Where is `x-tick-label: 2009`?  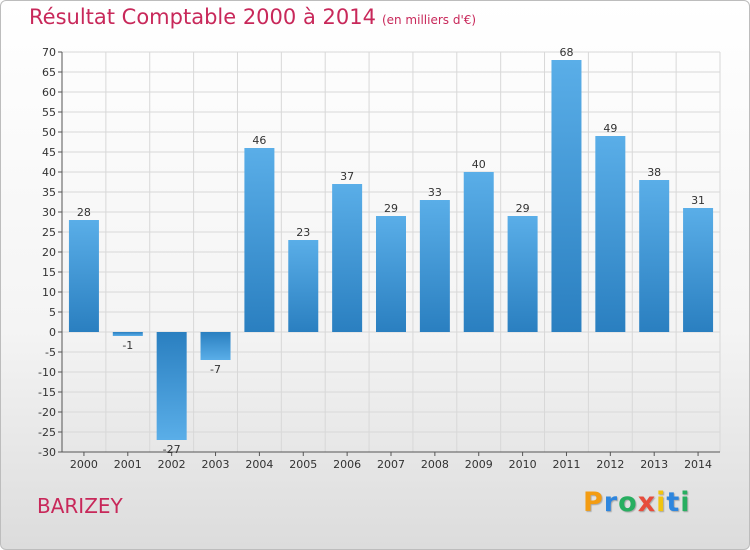 x-tick-label: 2009 is located at coordinates (479, 464).